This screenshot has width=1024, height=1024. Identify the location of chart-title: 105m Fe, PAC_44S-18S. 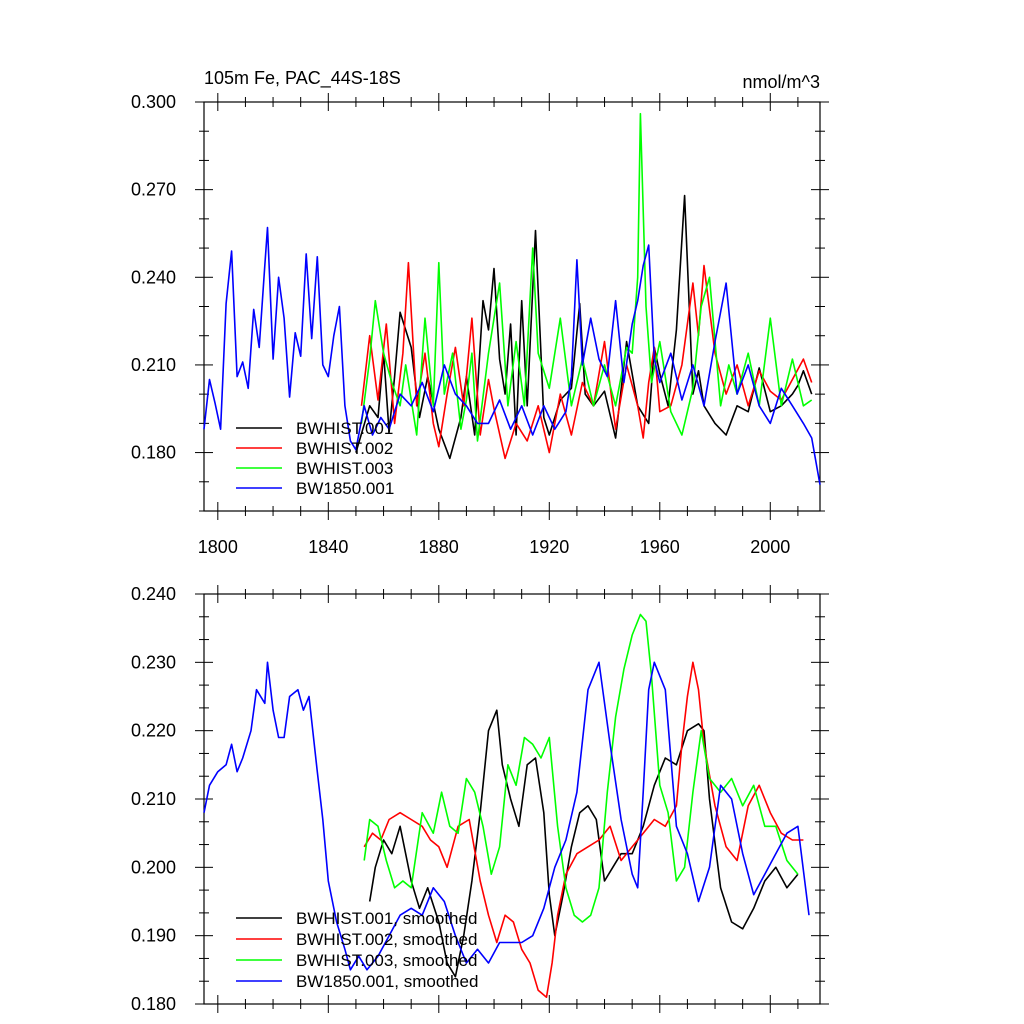
(302, 78).